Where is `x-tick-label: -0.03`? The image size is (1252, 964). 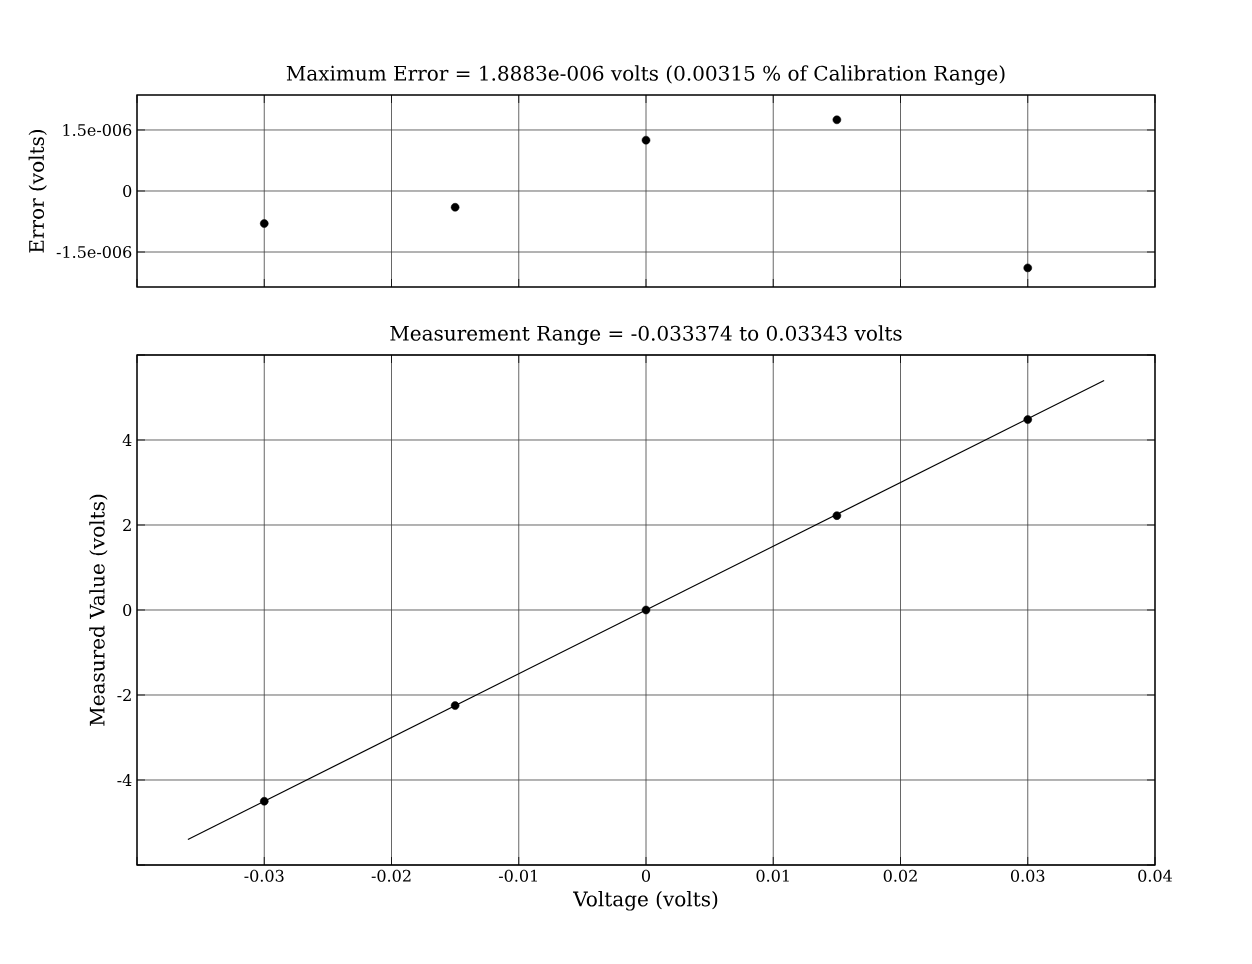 x-tick-label: -0.03 is located at coordinates (264, 875).